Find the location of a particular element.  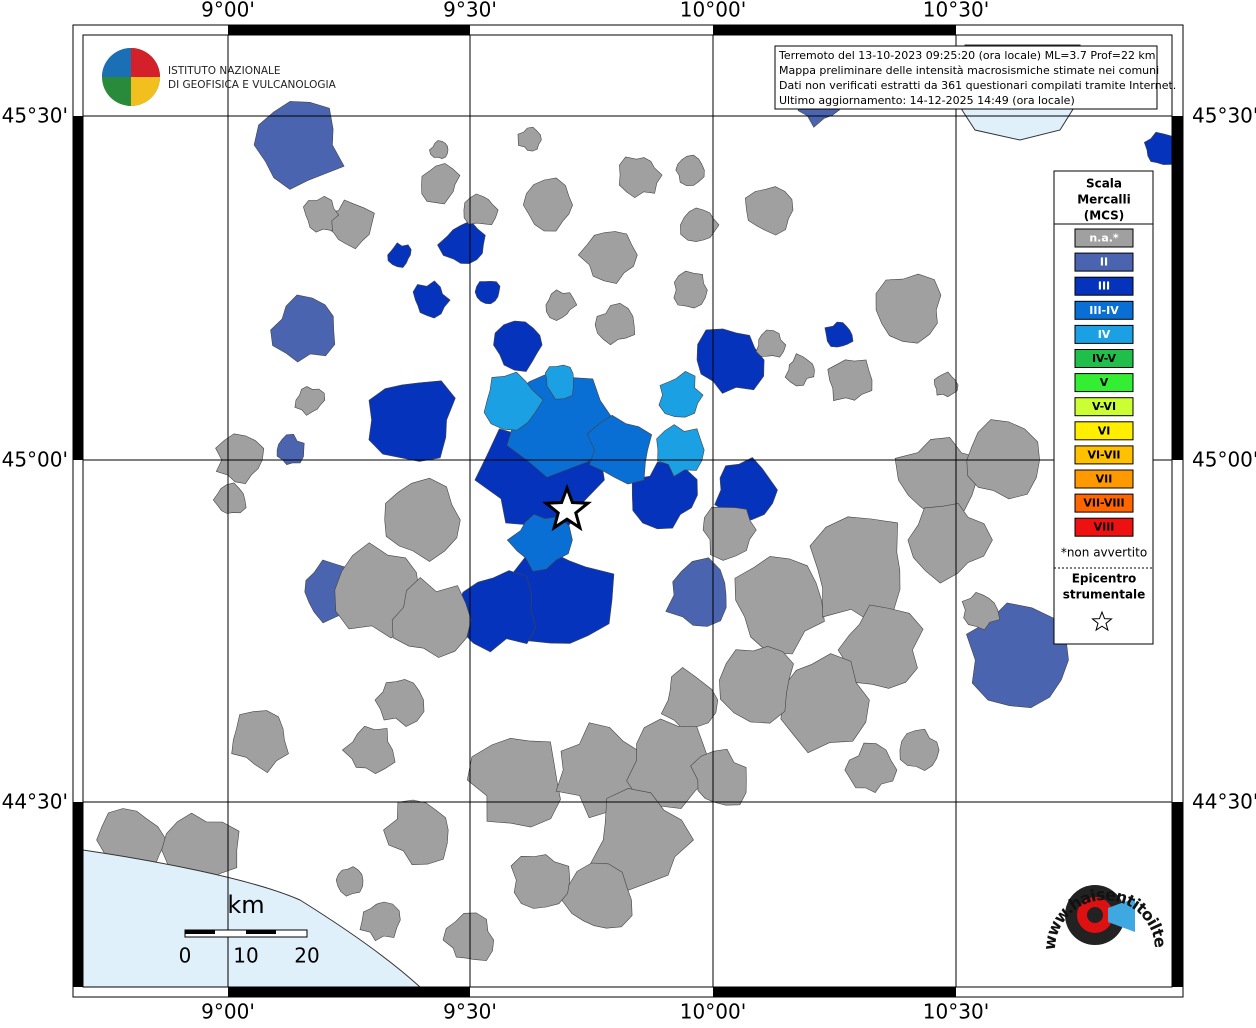

grid-label: 45°00' is located at coordinates (1224, 460).